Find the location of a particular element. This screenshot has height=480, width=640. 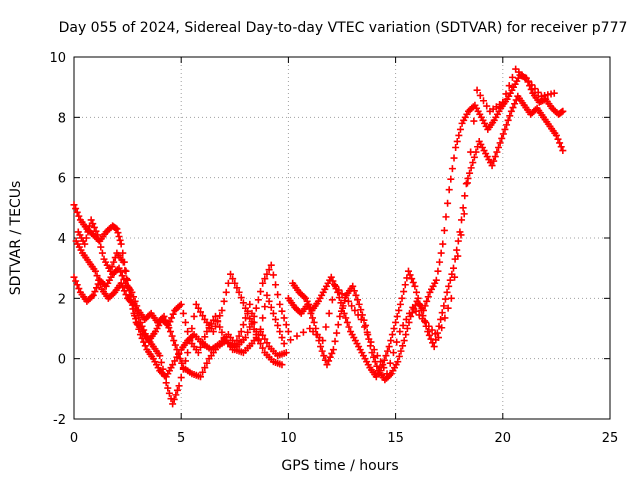

x-tick-label: 5 is located at coordinates (181, 438).